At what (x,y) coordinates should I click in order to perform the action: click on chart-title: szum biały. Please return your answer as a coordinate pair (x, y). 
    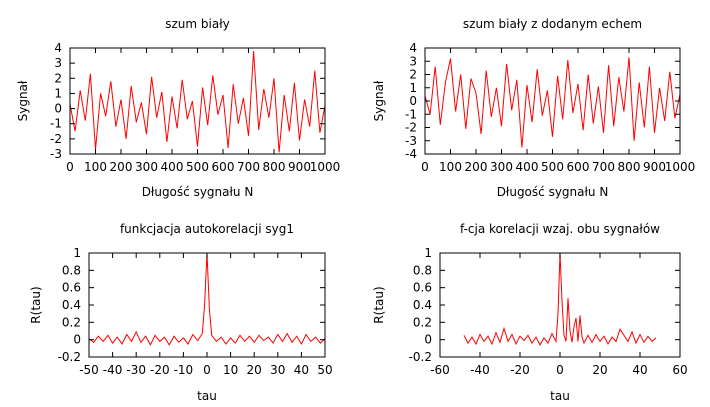
    Looking at the image, I should click on (197, 24).